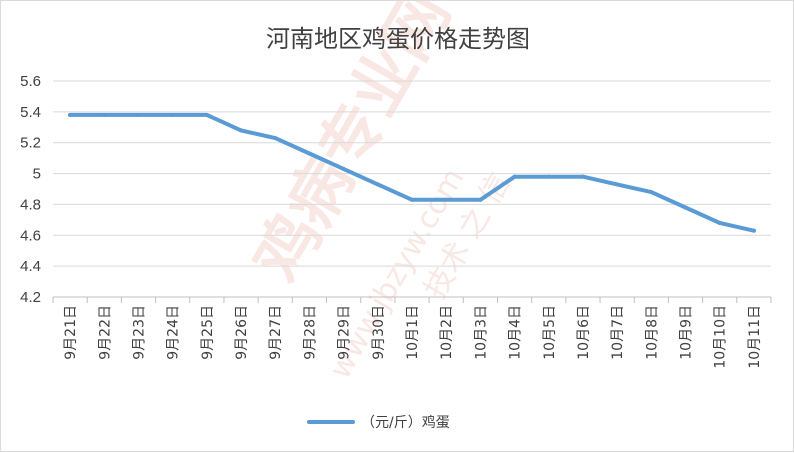 This screenshot has width=794, height=453. I want to click on chart-title: 河南地区鸡蛋价格走势图, so click(398, 39).